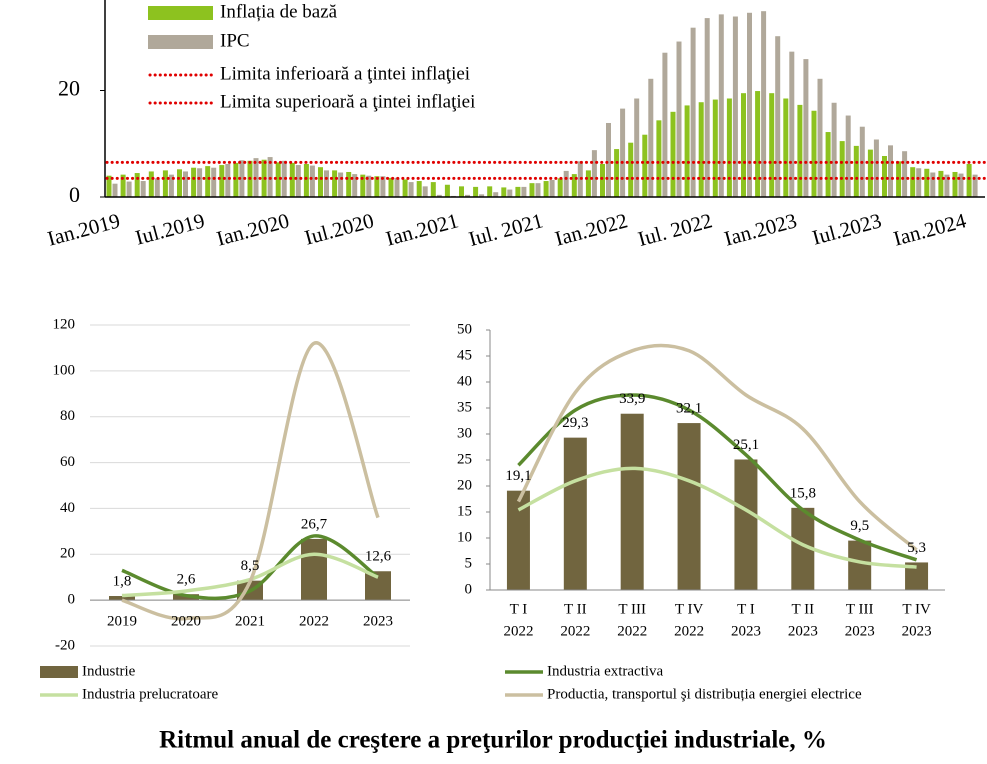 The image size is (987, 764). I want to click on y-tick-label: 25, so click(464, 459).